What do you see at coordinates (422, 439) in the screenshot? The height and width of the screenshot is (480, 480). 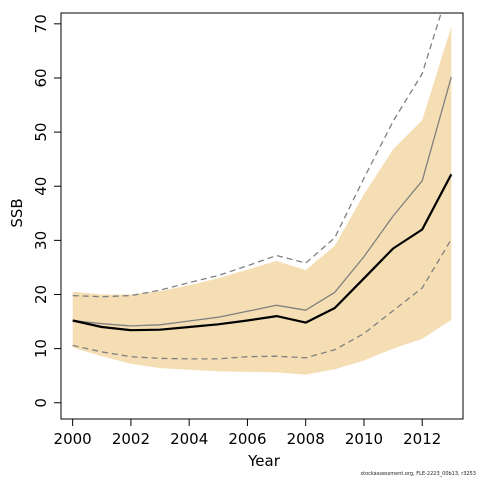 I see `x-tick-label: 2012` at bounding box center [422, 439].